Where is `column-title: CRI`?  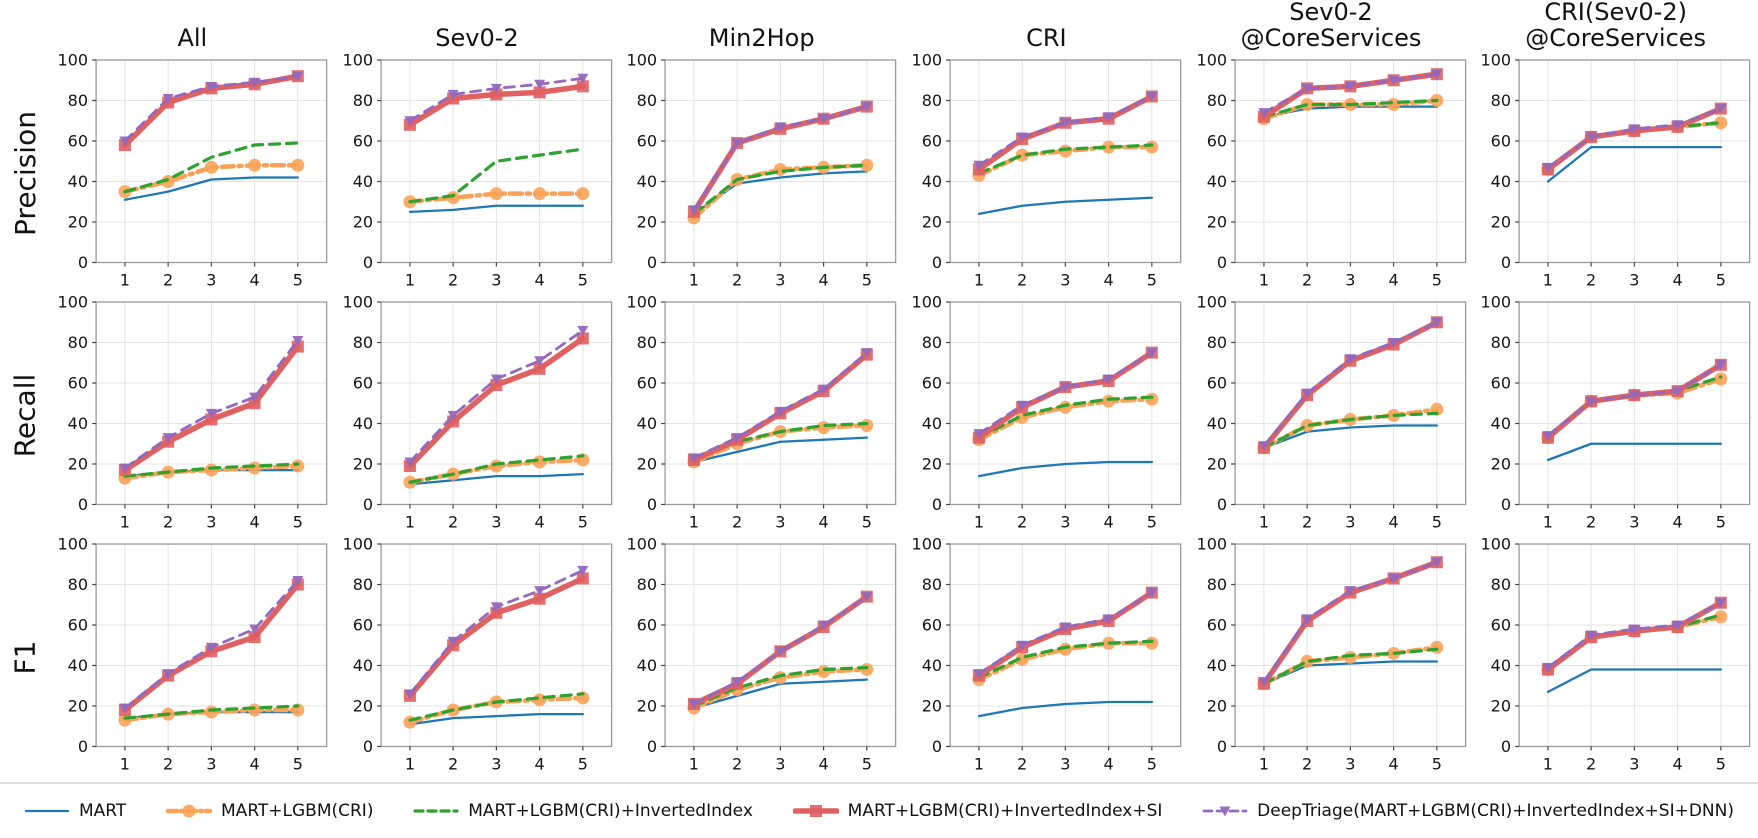 column-title: CRI is located at coordinates (1046, 37).